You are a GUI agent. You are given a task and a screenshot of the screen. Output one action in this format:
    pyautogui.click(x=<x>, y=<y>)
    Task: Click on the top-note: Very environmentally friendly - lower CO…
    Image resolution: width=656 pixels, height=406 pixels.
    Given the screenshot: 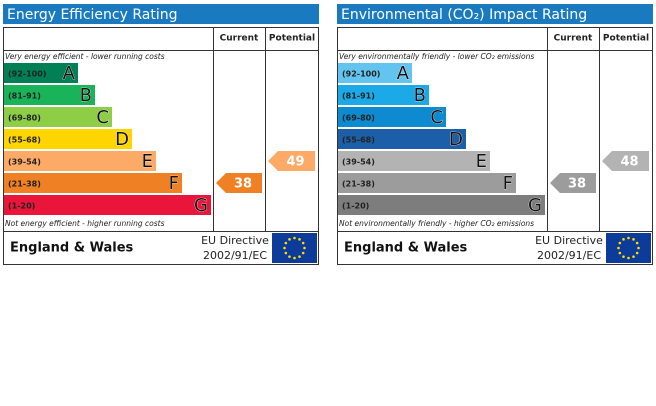 What is the action you would take?
    pyautogui.click(x=436, y=56)
    